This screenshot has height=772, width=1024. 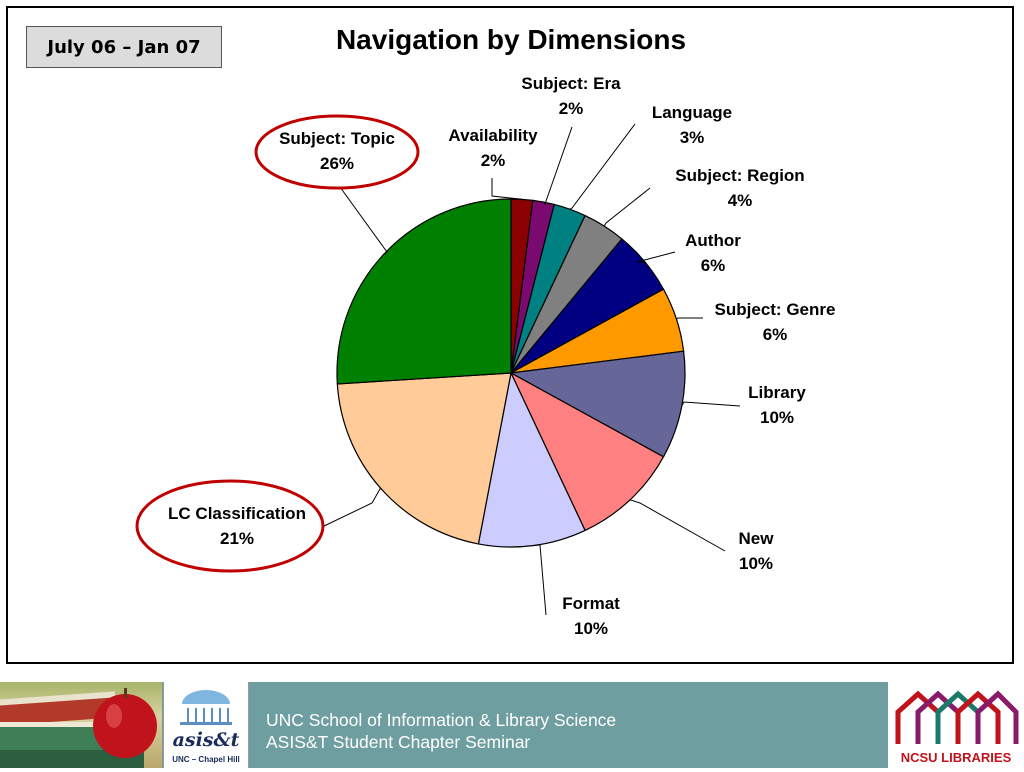 What do you see at coordinates (591, 603) in the screenshot?
I see `slice-label-format: Format` at bounding box center [591, 603].